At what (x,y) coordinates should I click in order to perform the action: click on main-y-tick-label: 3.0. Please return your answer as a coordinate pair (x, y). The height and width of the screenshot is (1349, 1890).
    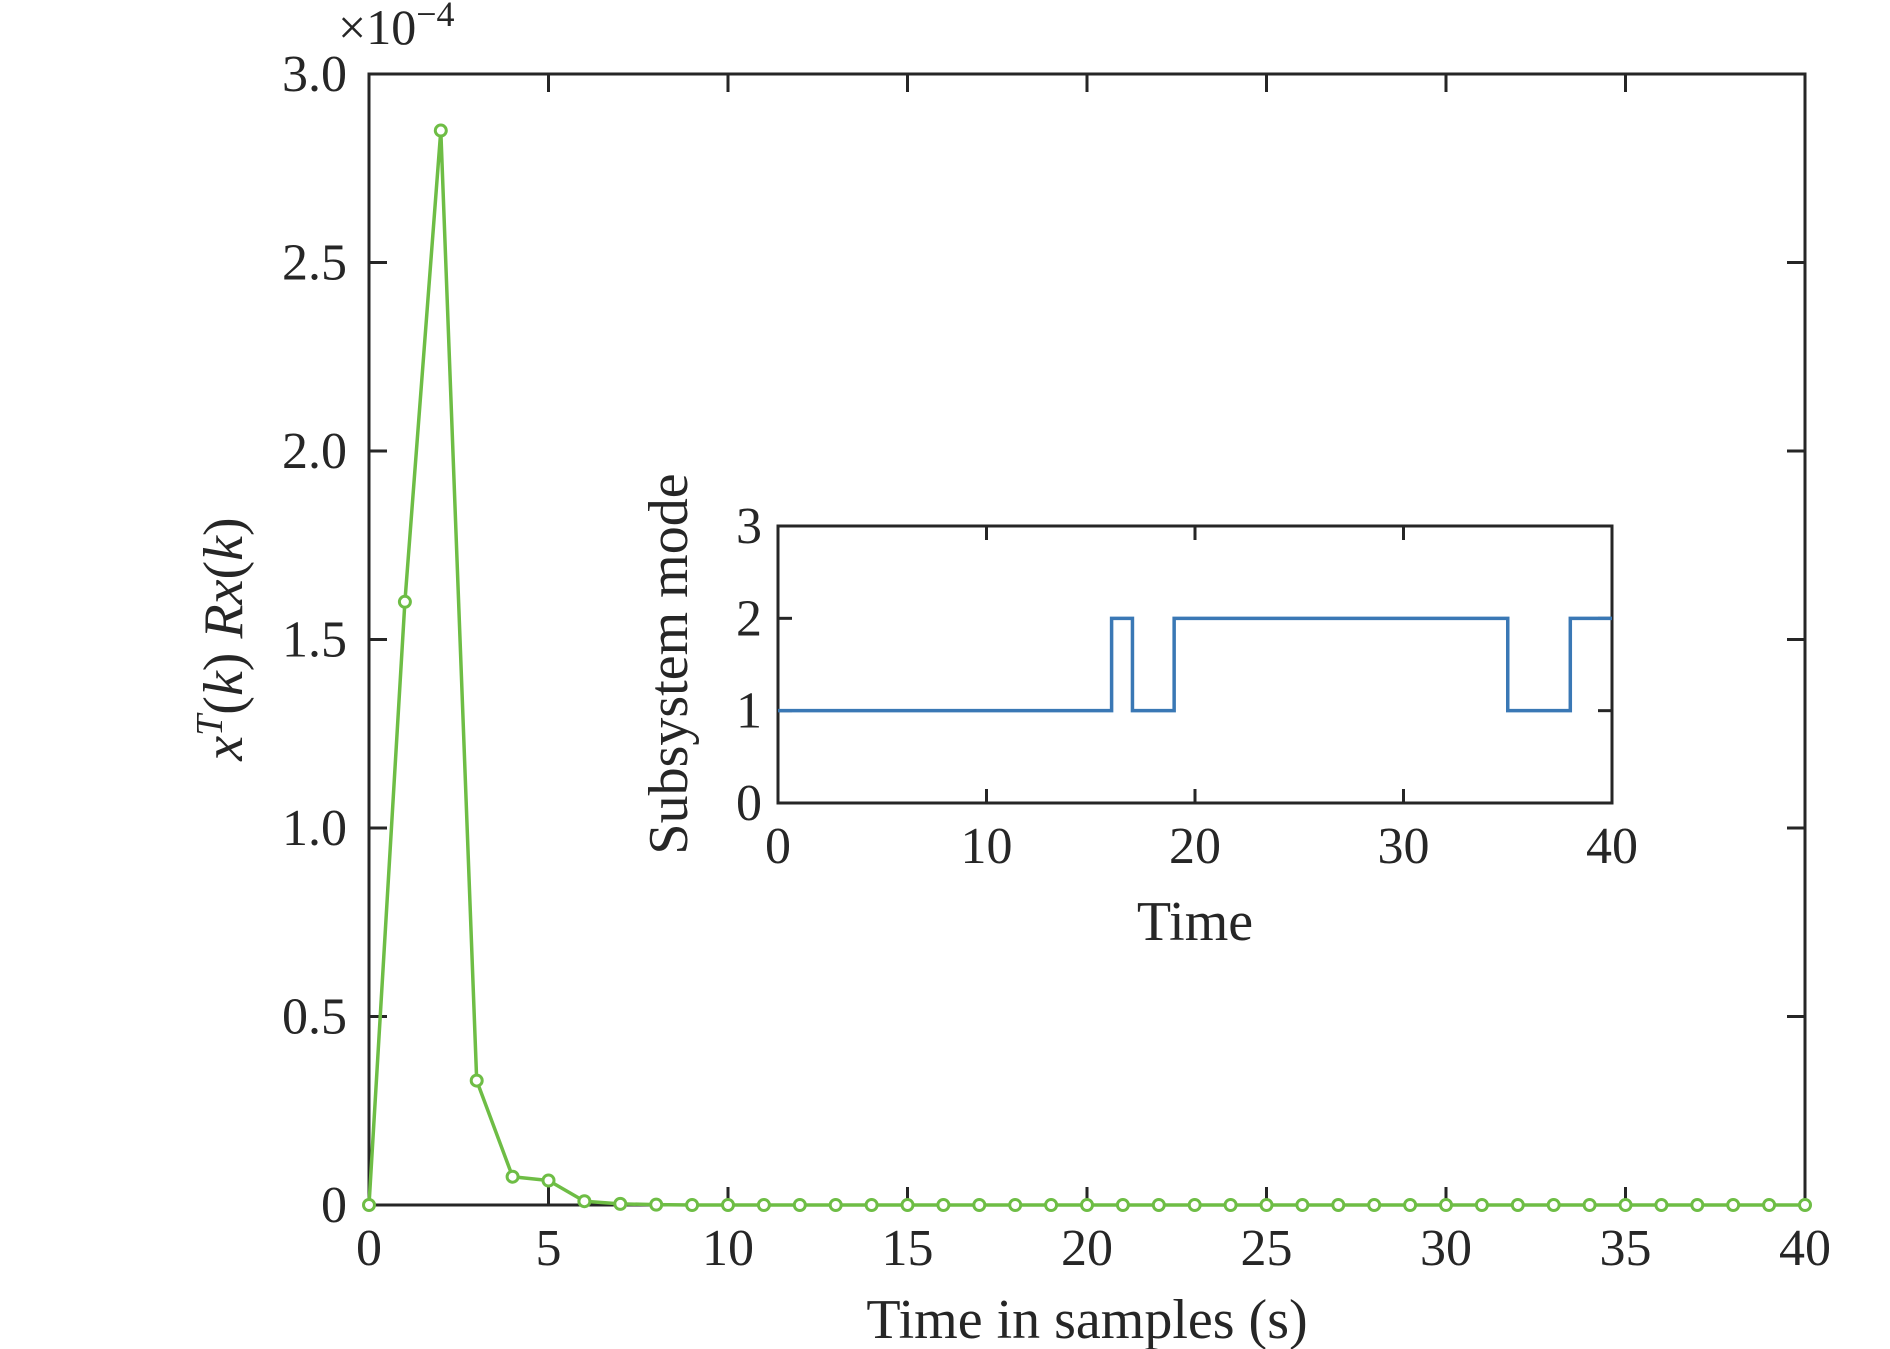
    Looking at the image, I should click on (314, 74).